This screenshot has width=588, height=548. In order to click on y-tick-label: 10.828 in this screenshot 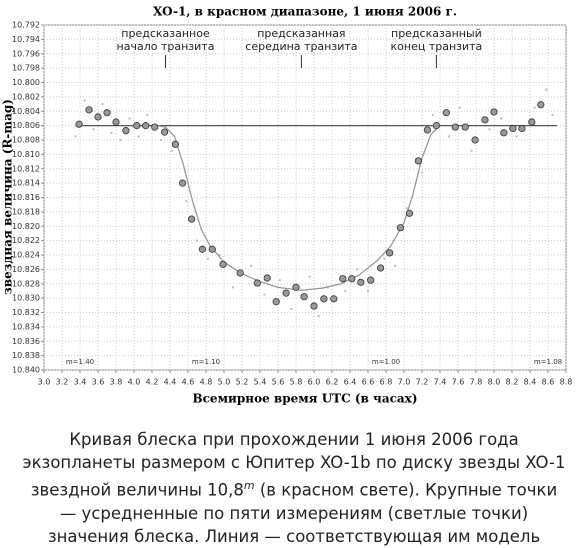, I will do `click(26, 283)`.